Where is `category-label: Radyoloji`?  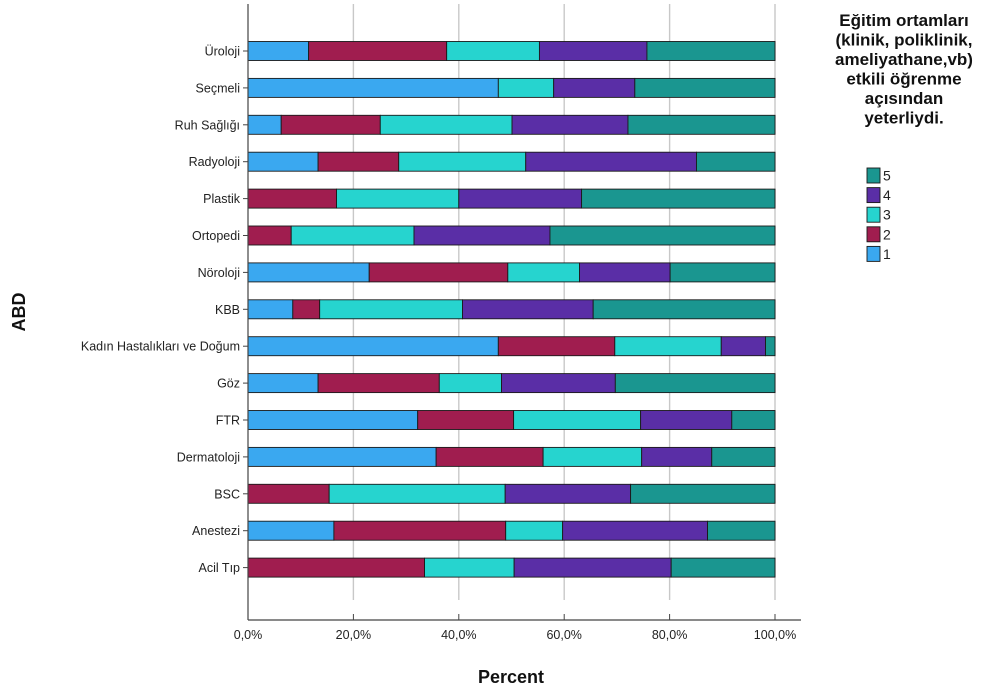 category-label: Radyoloji is located at coordinates (214, 162).